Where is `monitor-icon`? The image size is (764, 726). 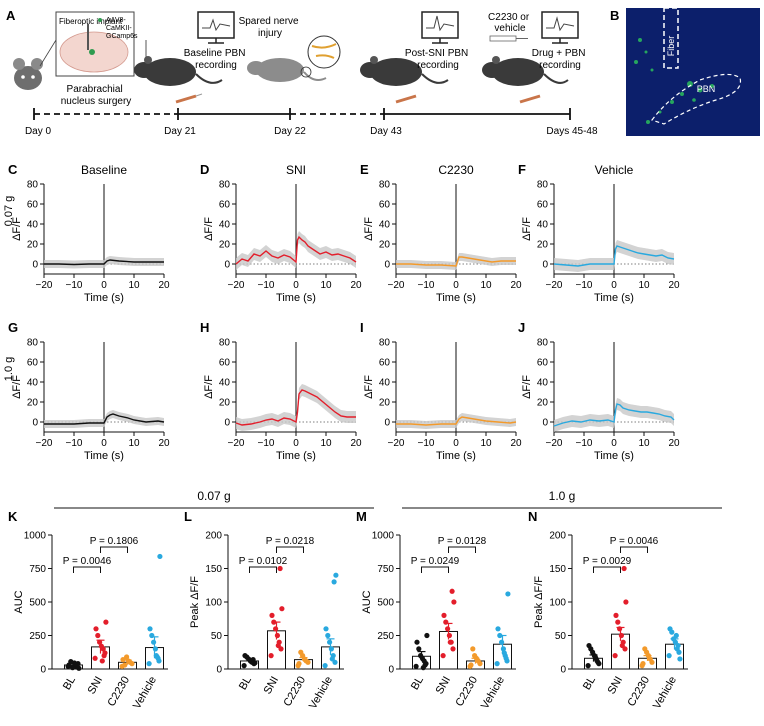
monitor-icon is located at coordinates (216, 27).